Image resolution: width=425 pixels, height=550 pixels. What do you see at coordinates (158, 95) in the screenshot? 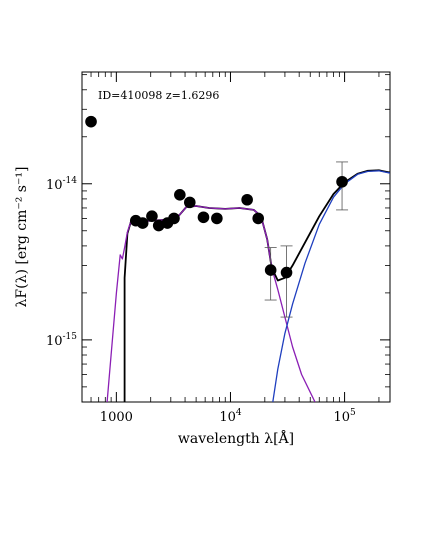
I see `source-annotation: ID=410098 z=1.6296` at bounding box center [158, 95].